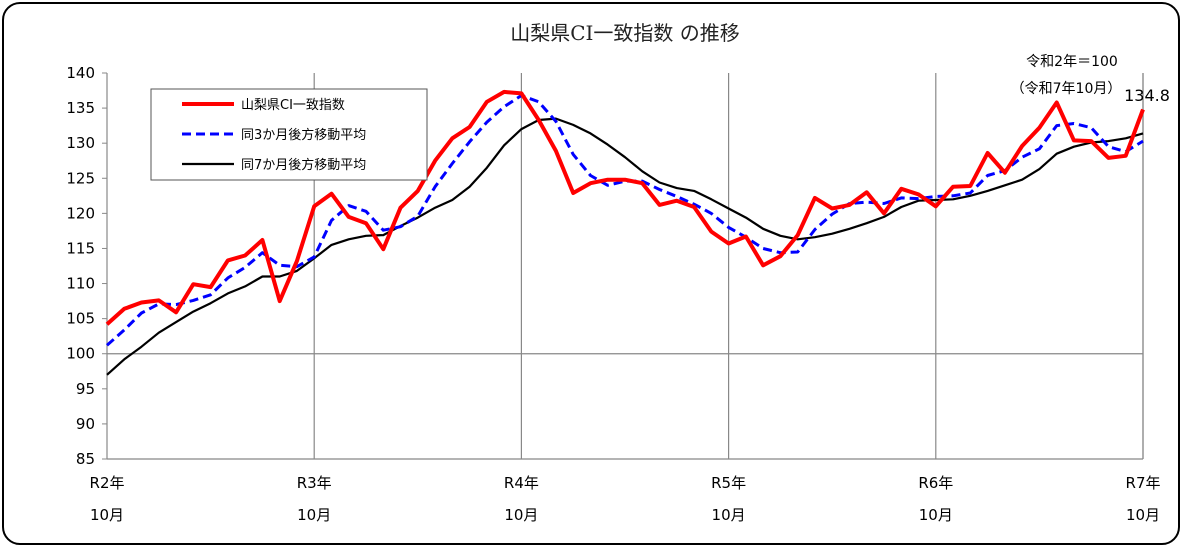 This screenshot has width=1186, height=551. What do you see at coordinates (293, 105) in the screenshot?
I see `legend-label: 山梨県CI一致指数` at bounding box center [293, 105].